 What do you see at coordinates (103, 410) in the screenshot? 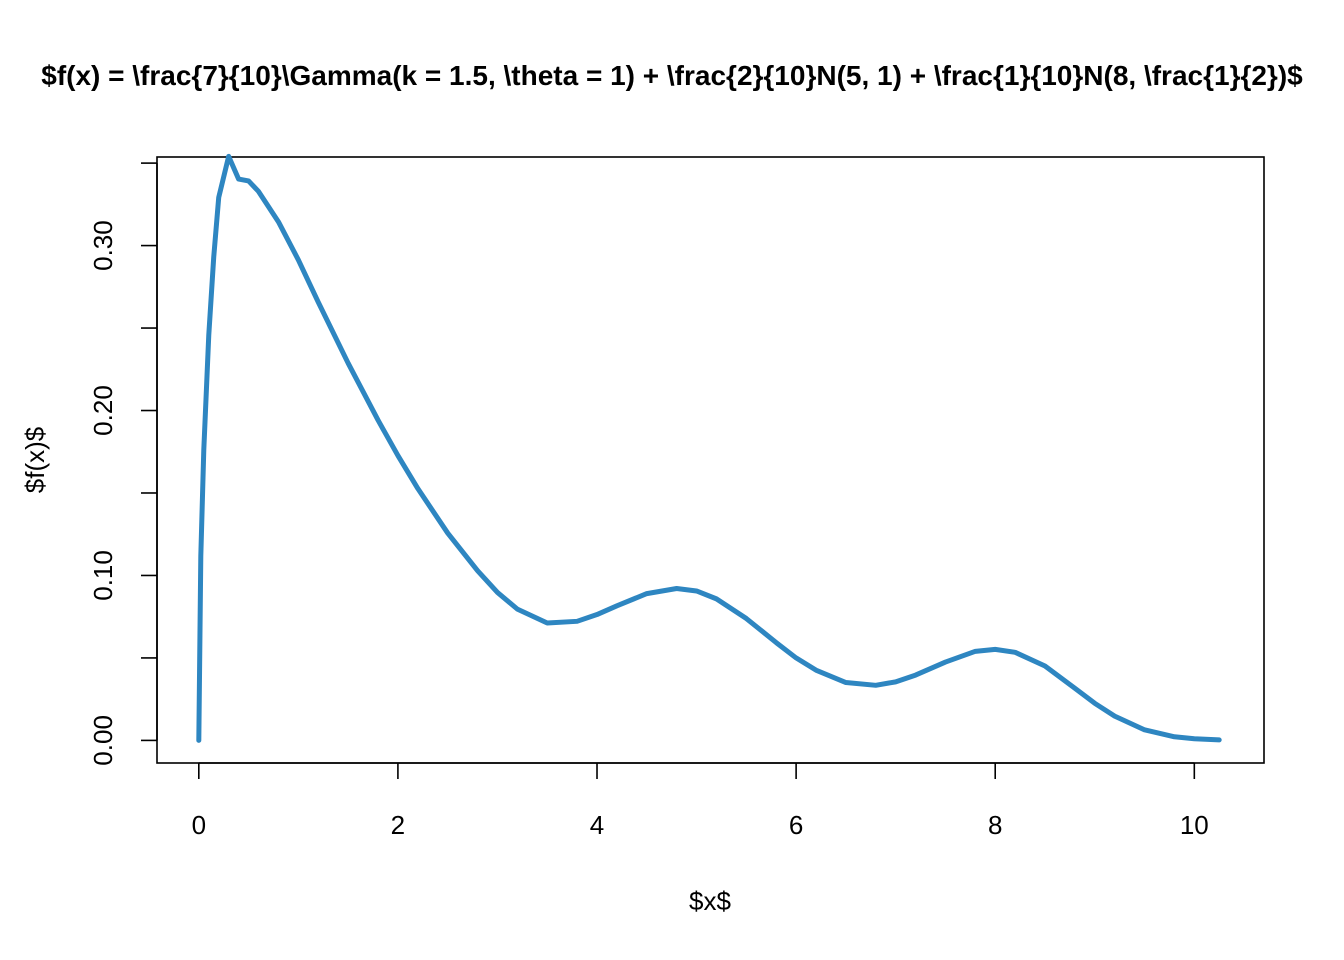
I see `y-tick-label: 0.20` at bounding box center [103, 410].